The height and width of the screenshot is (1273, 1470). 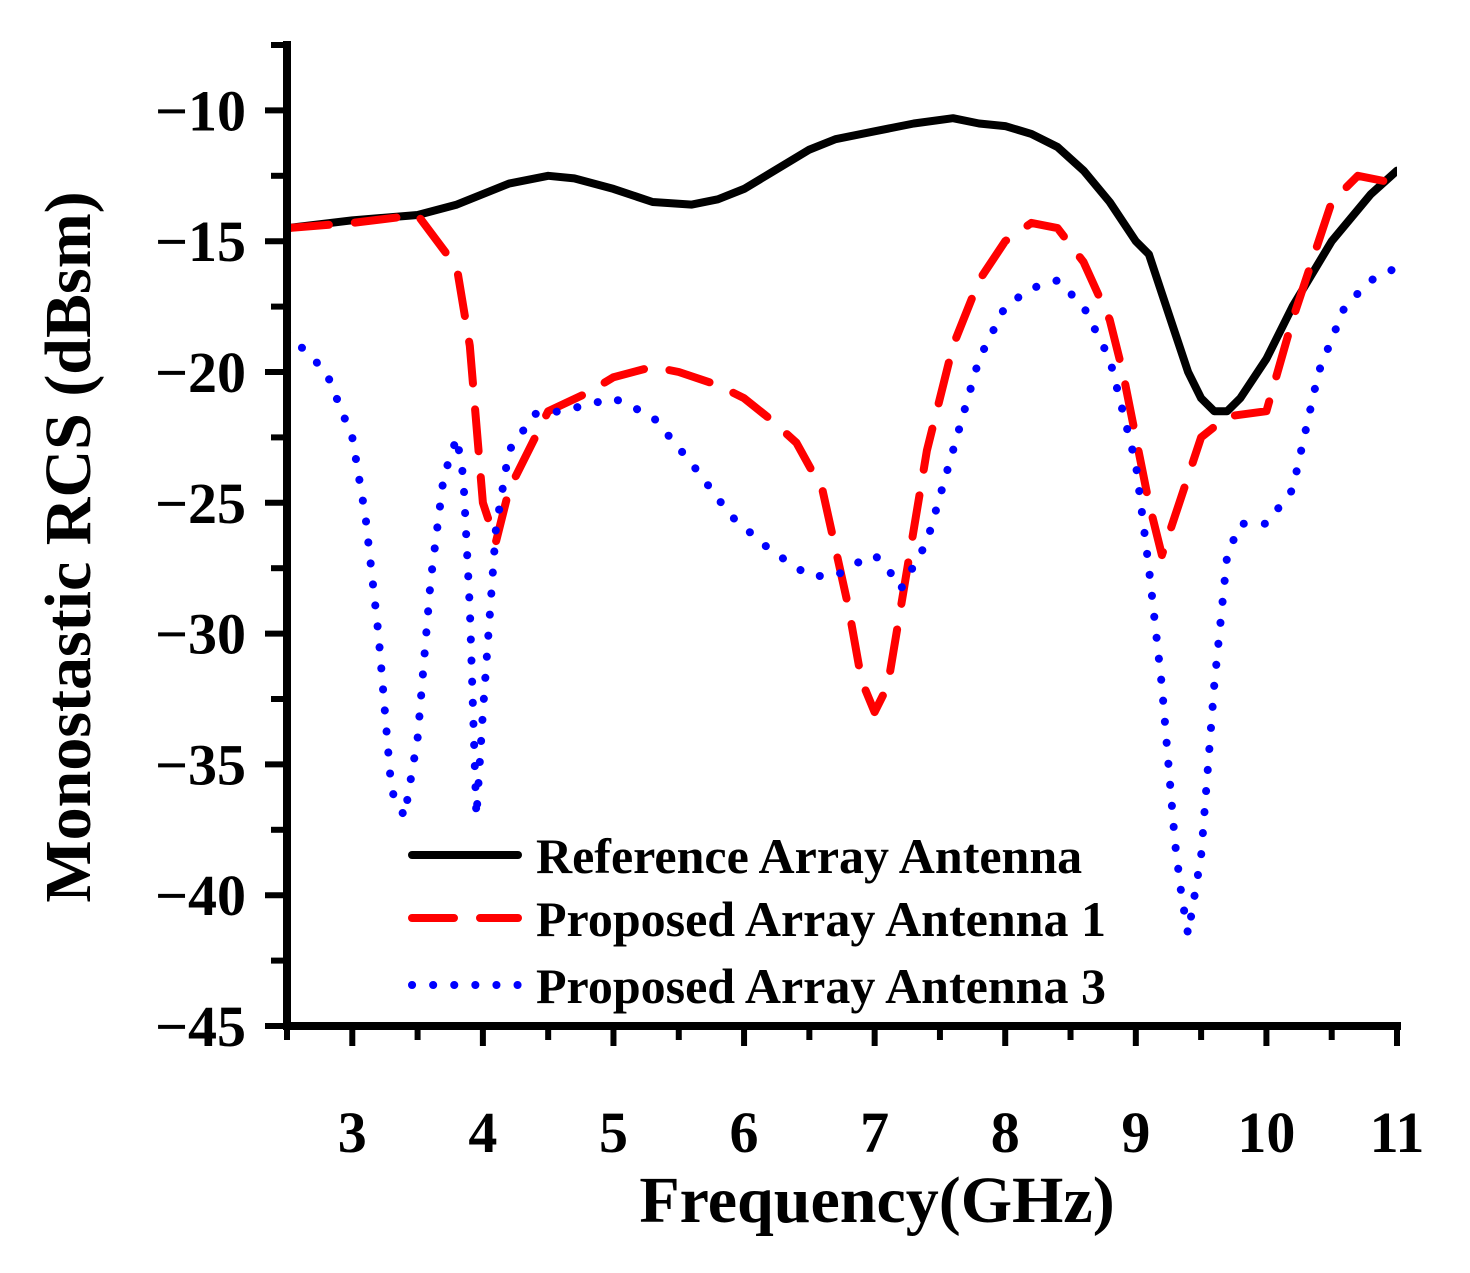 I want to click on legend-label-2: Proposed Array Antenna 1, so click(x=821, y=919).